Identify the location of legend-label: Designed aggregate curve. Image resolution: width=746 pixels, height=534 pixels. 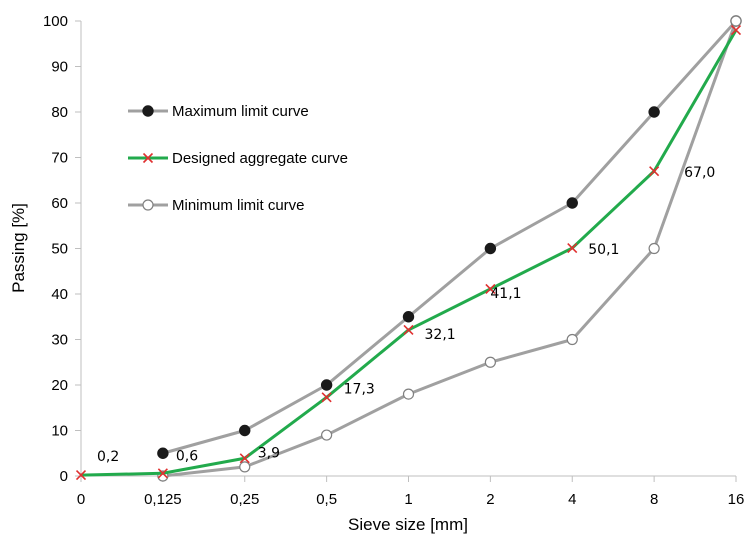
(260, 158).